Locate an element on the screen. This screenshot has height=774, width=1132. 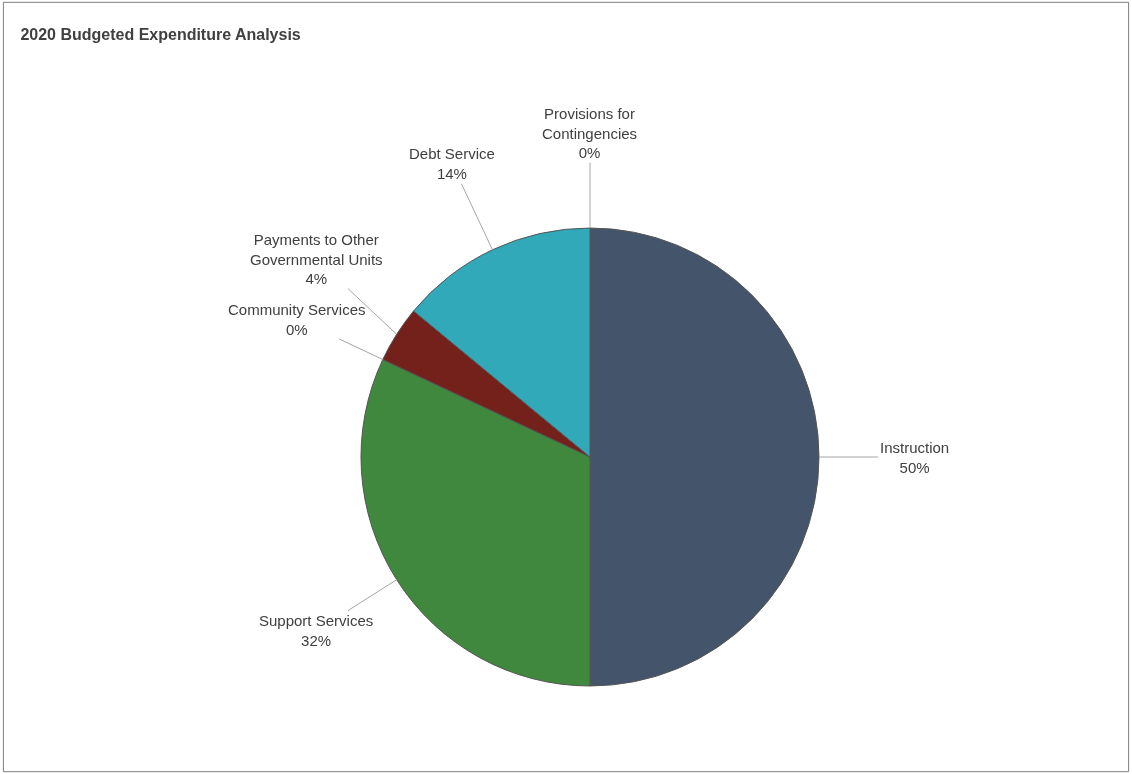
data-label: 50% is located at coordinates (914, 467).